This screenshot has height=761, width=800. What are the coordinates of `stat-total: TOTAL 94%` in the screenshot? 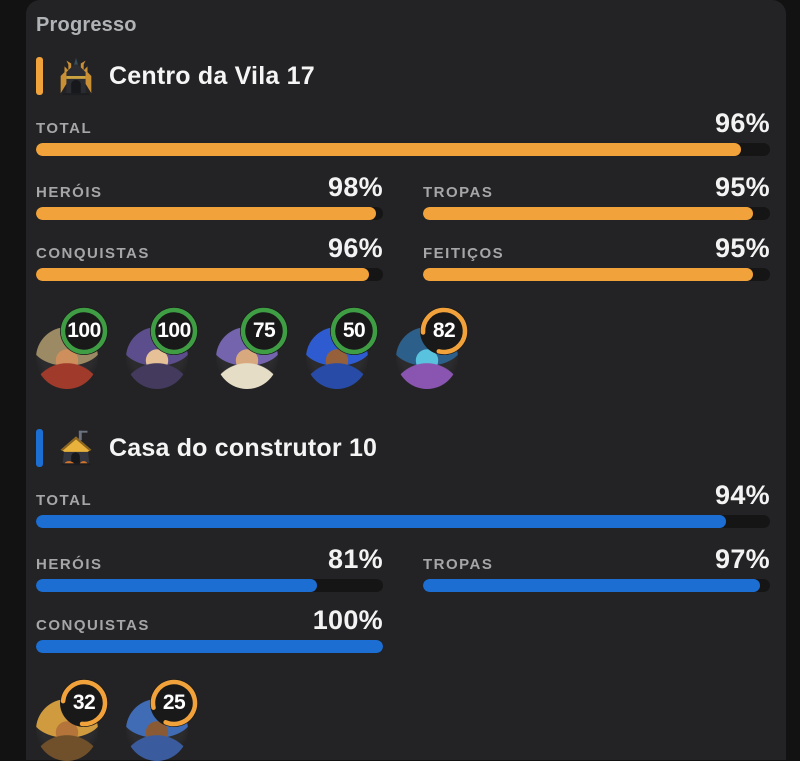 It's located at (403, 504).